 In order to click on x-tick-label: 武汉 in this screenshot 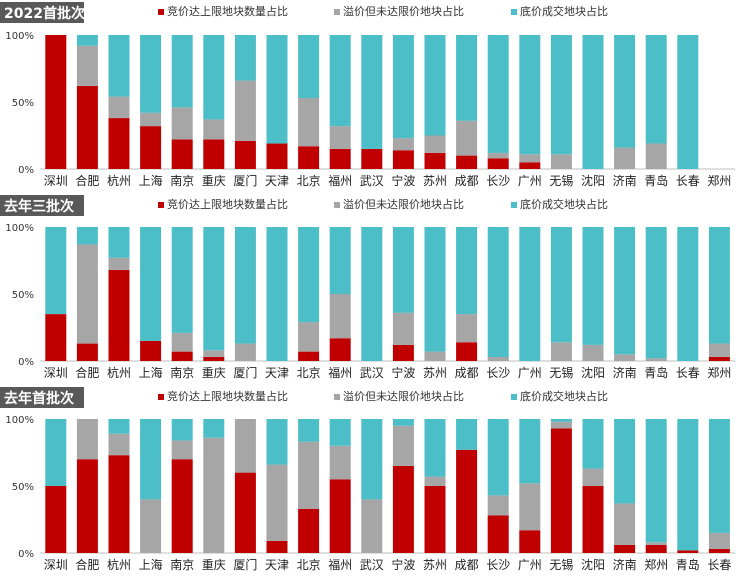, I will do `click(372, 373)`.